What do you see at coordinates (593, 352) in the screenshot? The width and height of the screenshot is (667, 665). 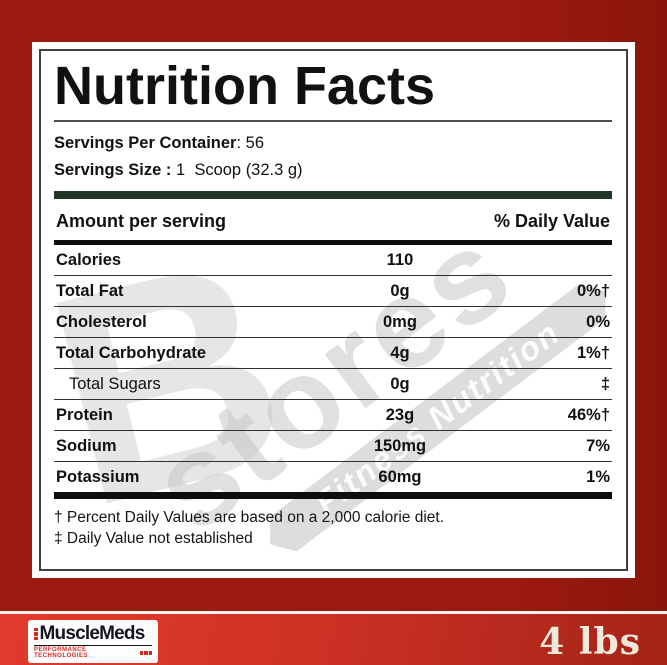 I see `nutrient-daily-value: 1%†` at bounding box center [593, 352].